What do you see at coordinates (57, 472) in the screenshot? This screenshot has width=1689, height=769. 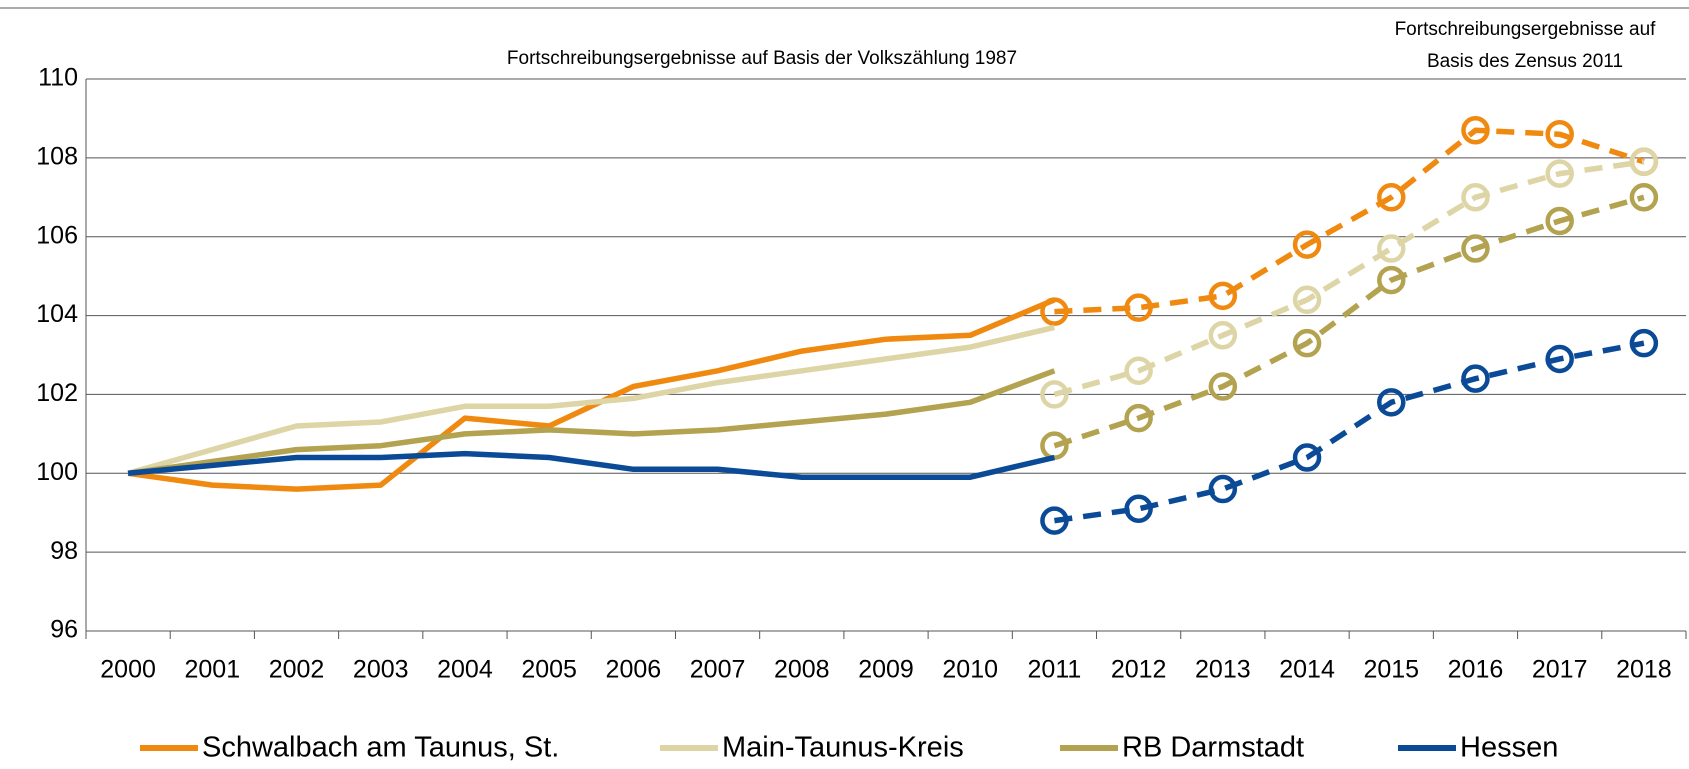 I see `y-tick-label: 100` at bounding box center [57, 472].